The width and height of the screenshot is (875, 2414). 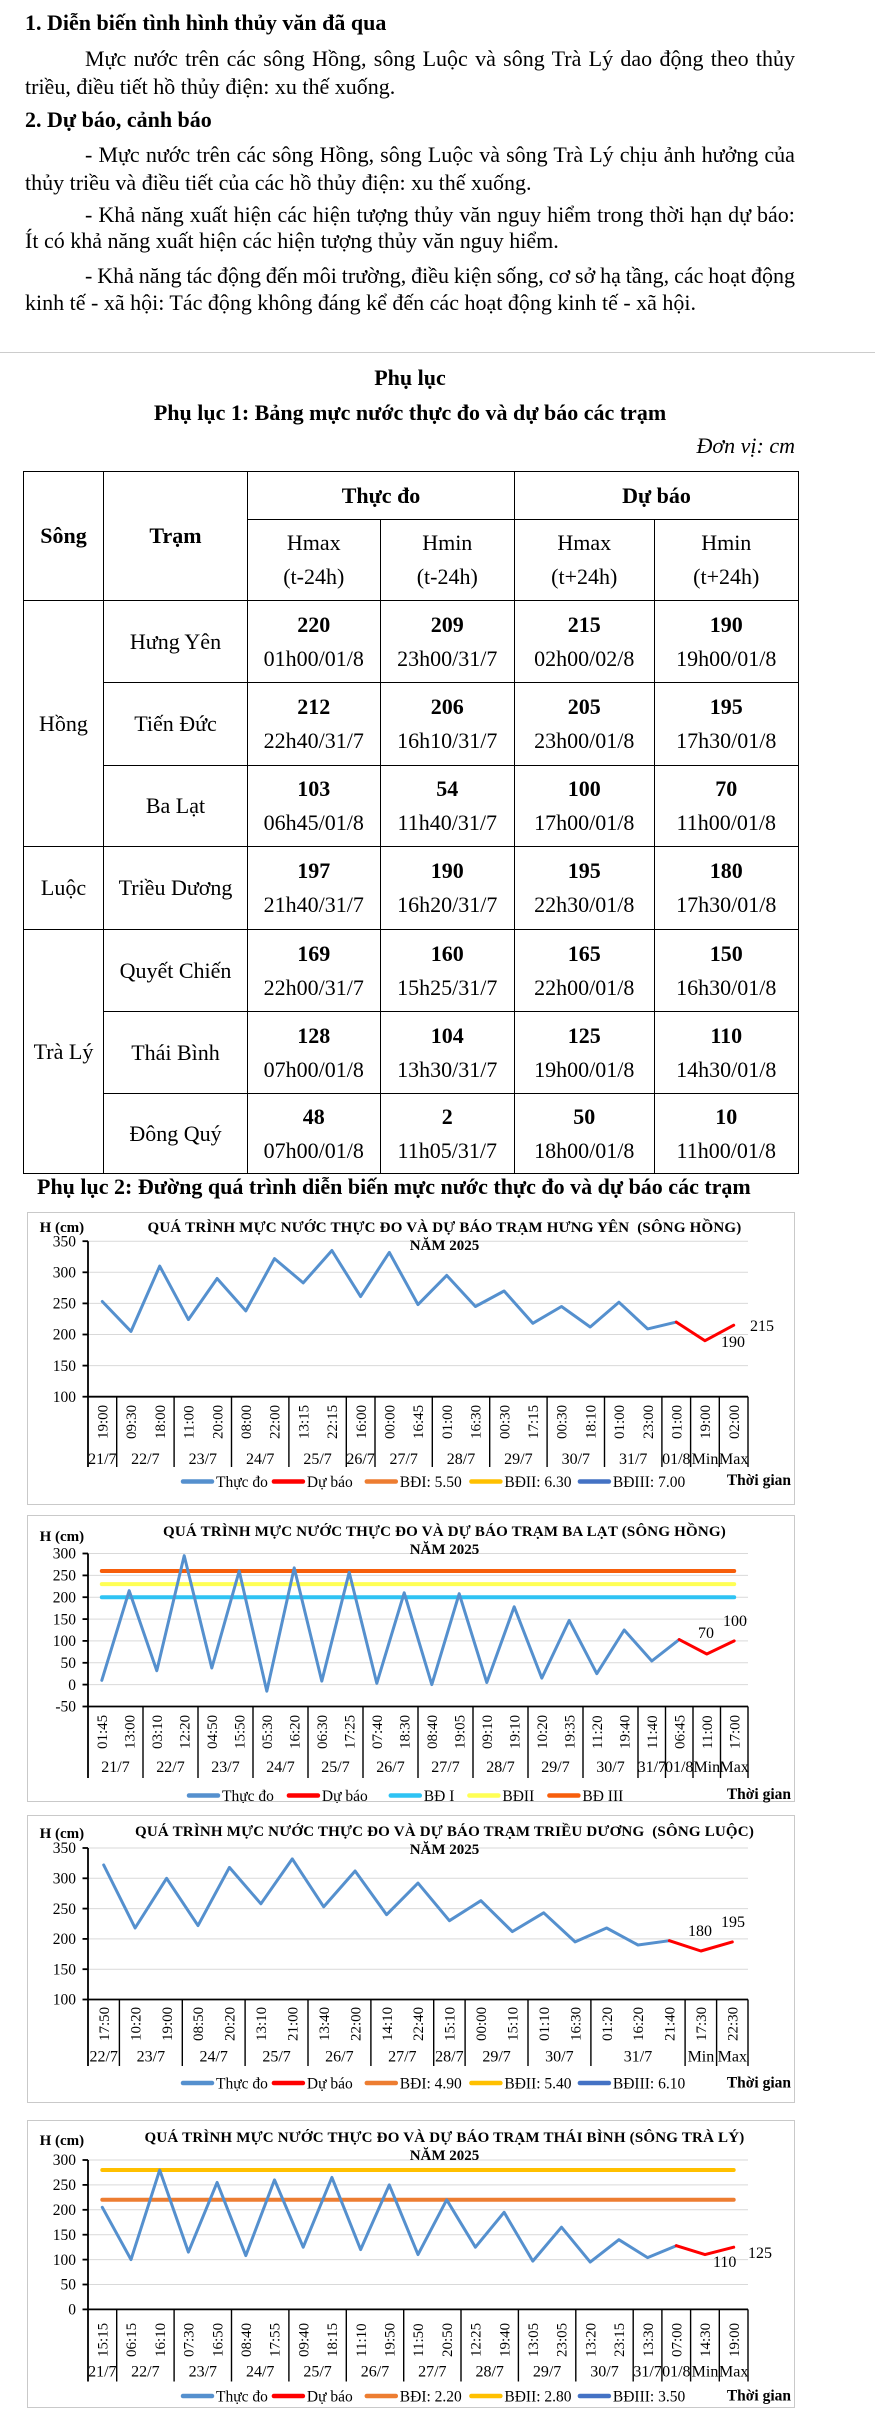 What do you see at coordinates (649, 2340) in the screenshot?
I see `svg-text: 13:30` at bounding box center [649, 2340].